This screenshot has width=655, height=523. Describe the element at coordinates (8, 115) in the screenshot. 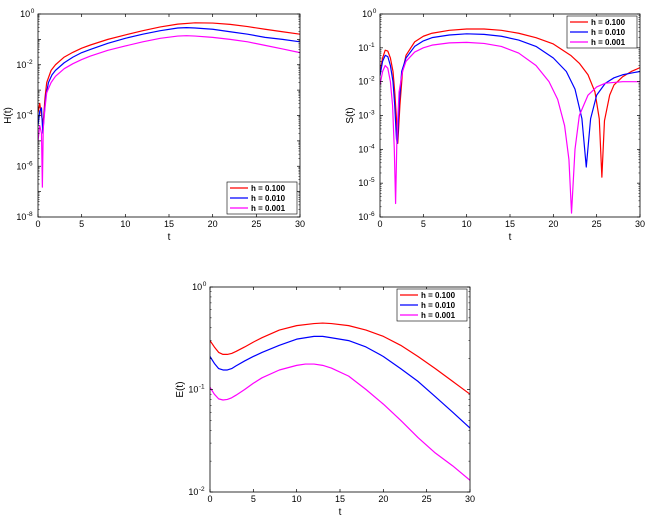

I see `y-axis-label: H(t)` at that location.